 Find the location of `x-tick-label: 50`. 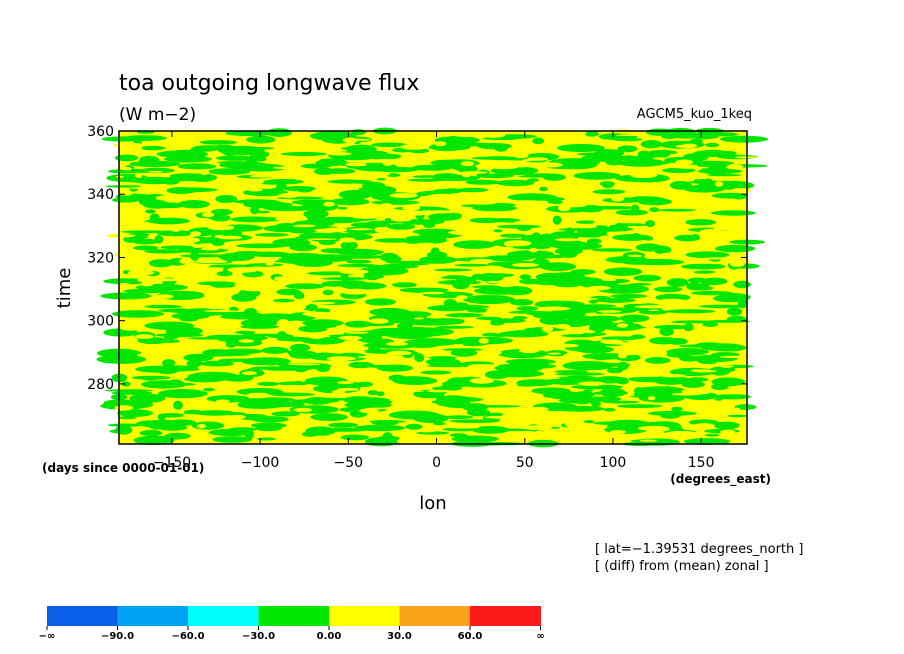

x-tick-label: 50 is located at coordinates (525, 463).